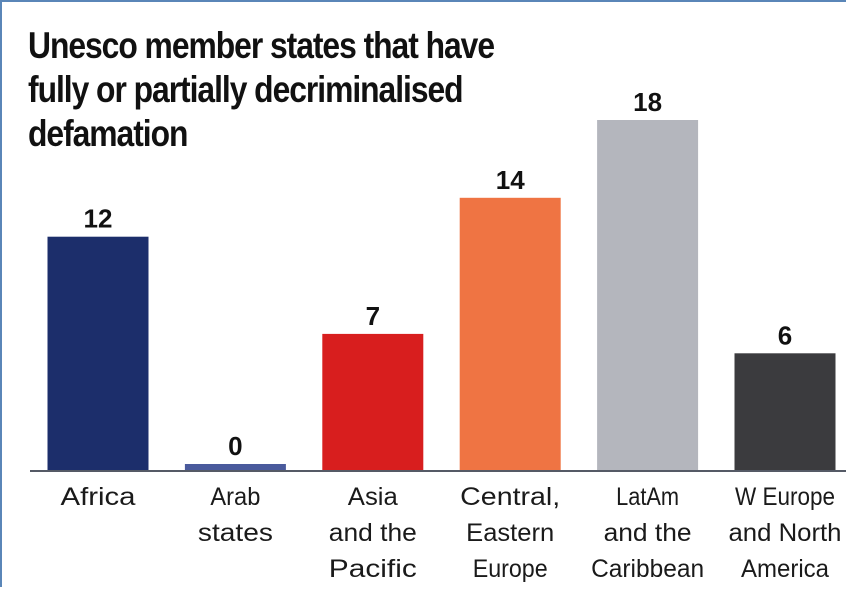 This screenshot has width=846, height=589. Describe the element at coordinates (785, 533) in the screenshot. I see `category-label-5-1: and North` at that location.